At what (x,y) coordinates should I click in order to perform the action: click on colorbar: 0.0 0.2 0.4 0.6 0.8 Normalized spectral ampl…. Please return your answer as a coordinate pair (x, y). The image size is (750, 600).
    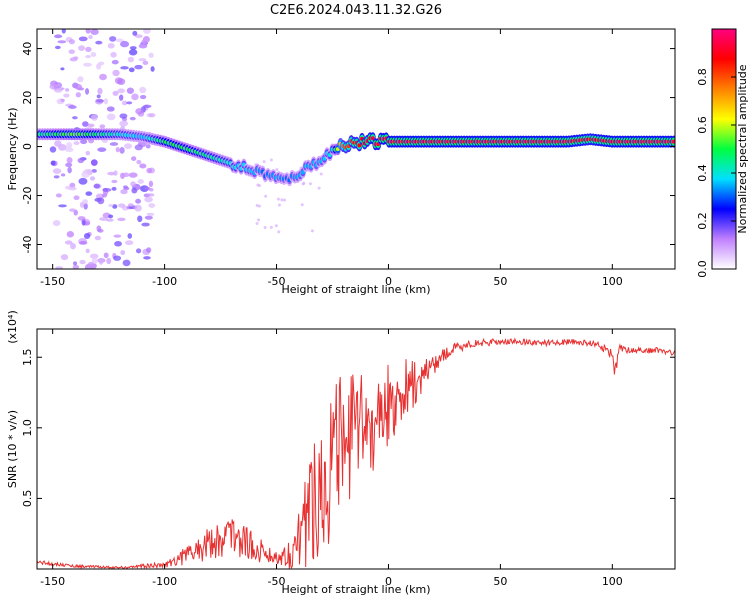
    Looking at the image, I should click on (722, 153).